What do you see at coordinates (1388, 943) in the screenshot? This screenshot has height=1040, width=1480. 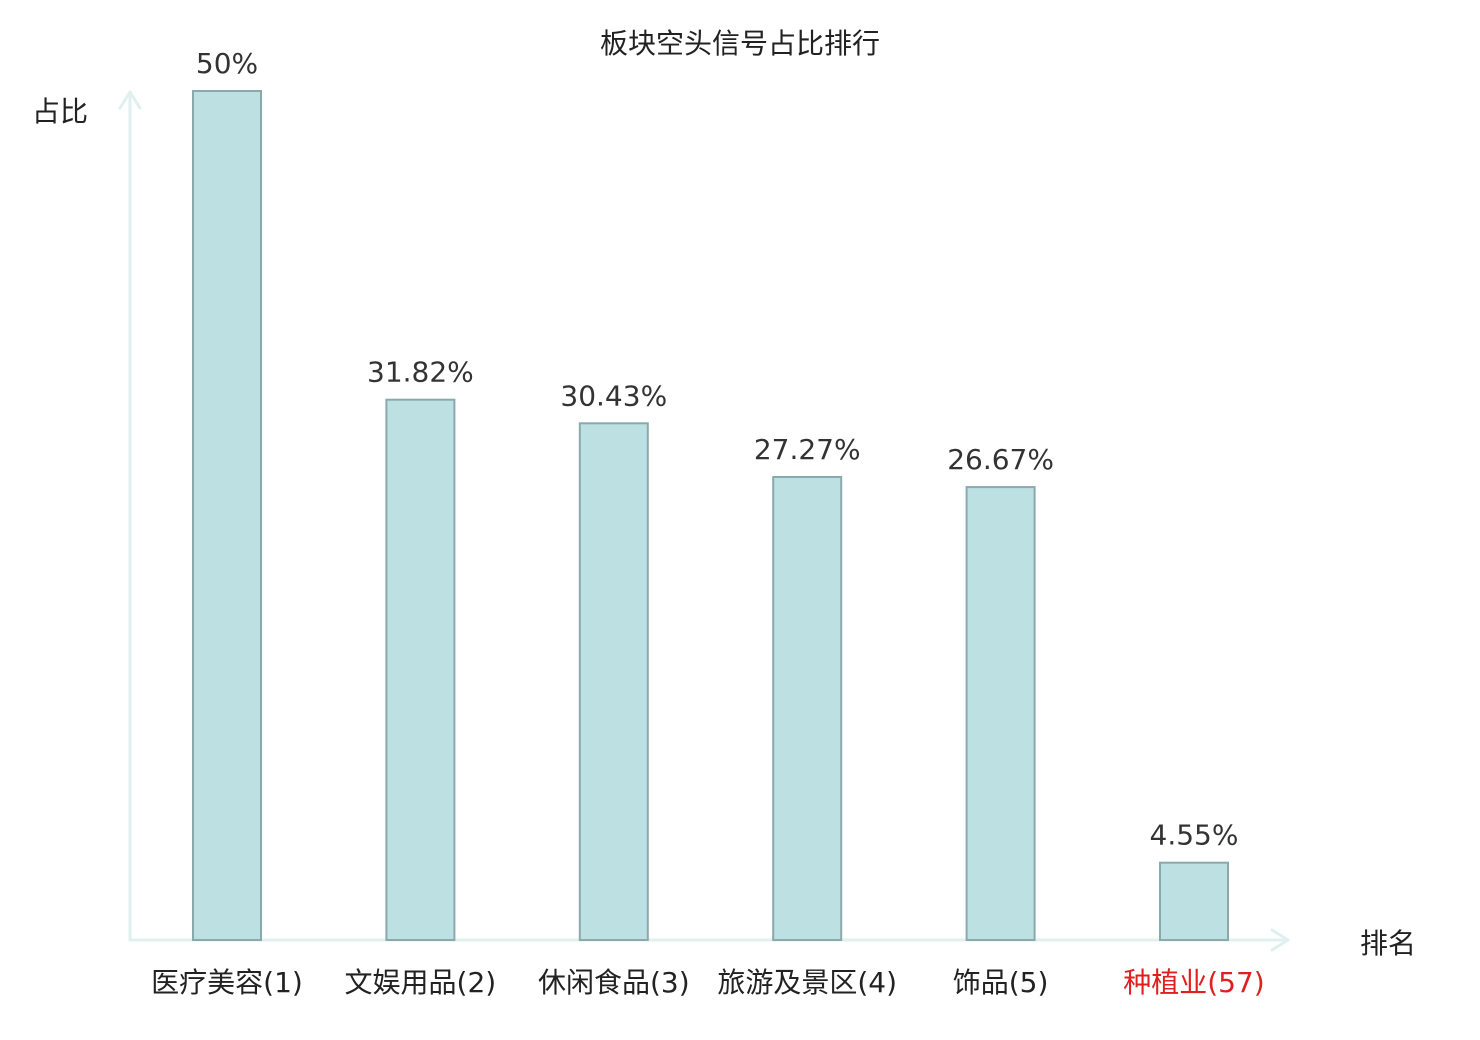 I see `x-axis-label: 排名` at bounding box center [1388, 943].